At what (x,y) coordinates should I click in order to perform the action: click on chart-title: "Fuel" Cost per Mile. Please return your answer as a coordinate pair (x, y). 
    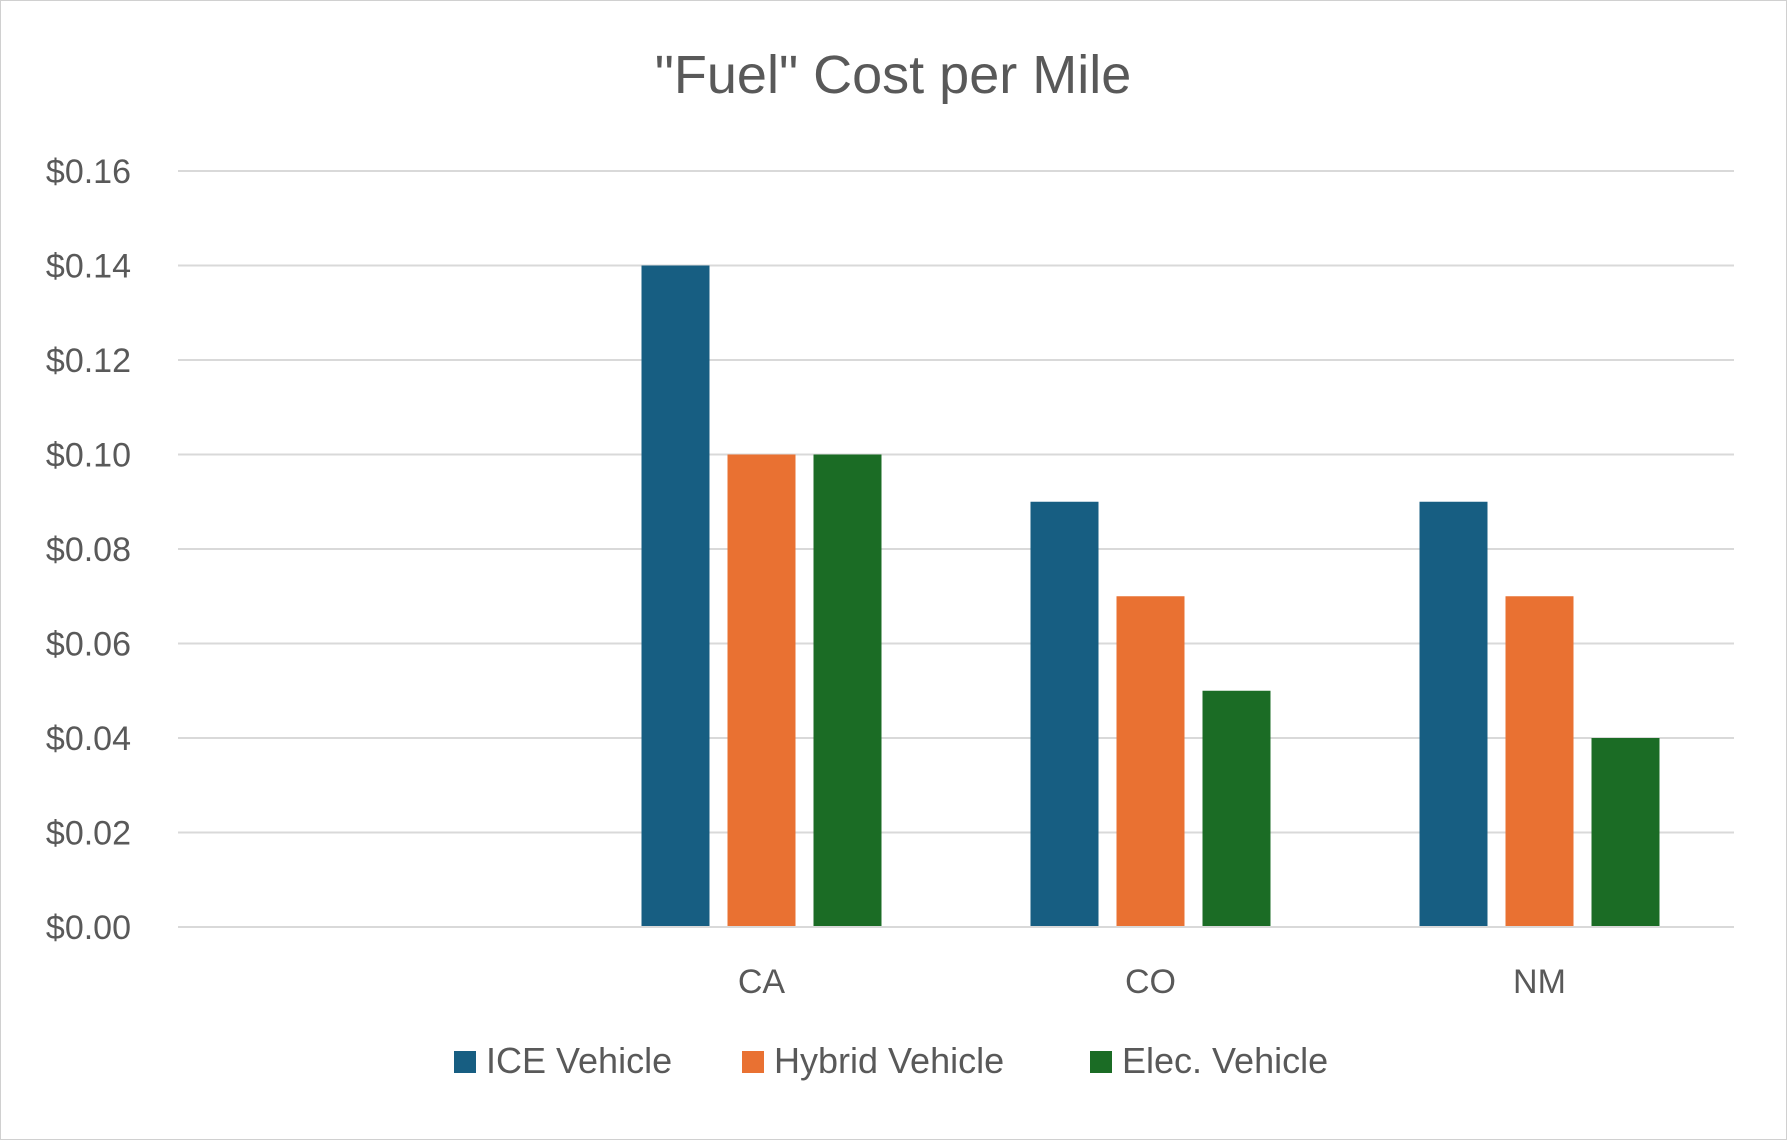
    Looking at the image, I should click on (893, 75).